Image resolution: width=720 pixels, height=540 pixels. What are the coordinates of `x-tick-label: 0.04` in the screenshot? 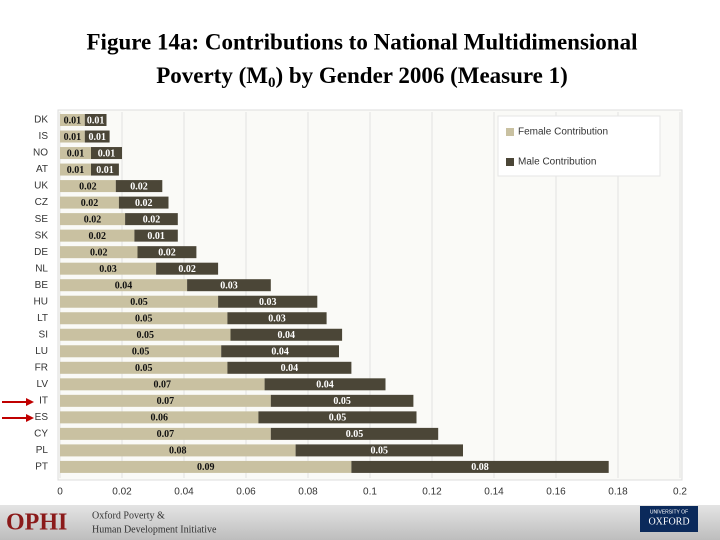 It's located at (184, 492).